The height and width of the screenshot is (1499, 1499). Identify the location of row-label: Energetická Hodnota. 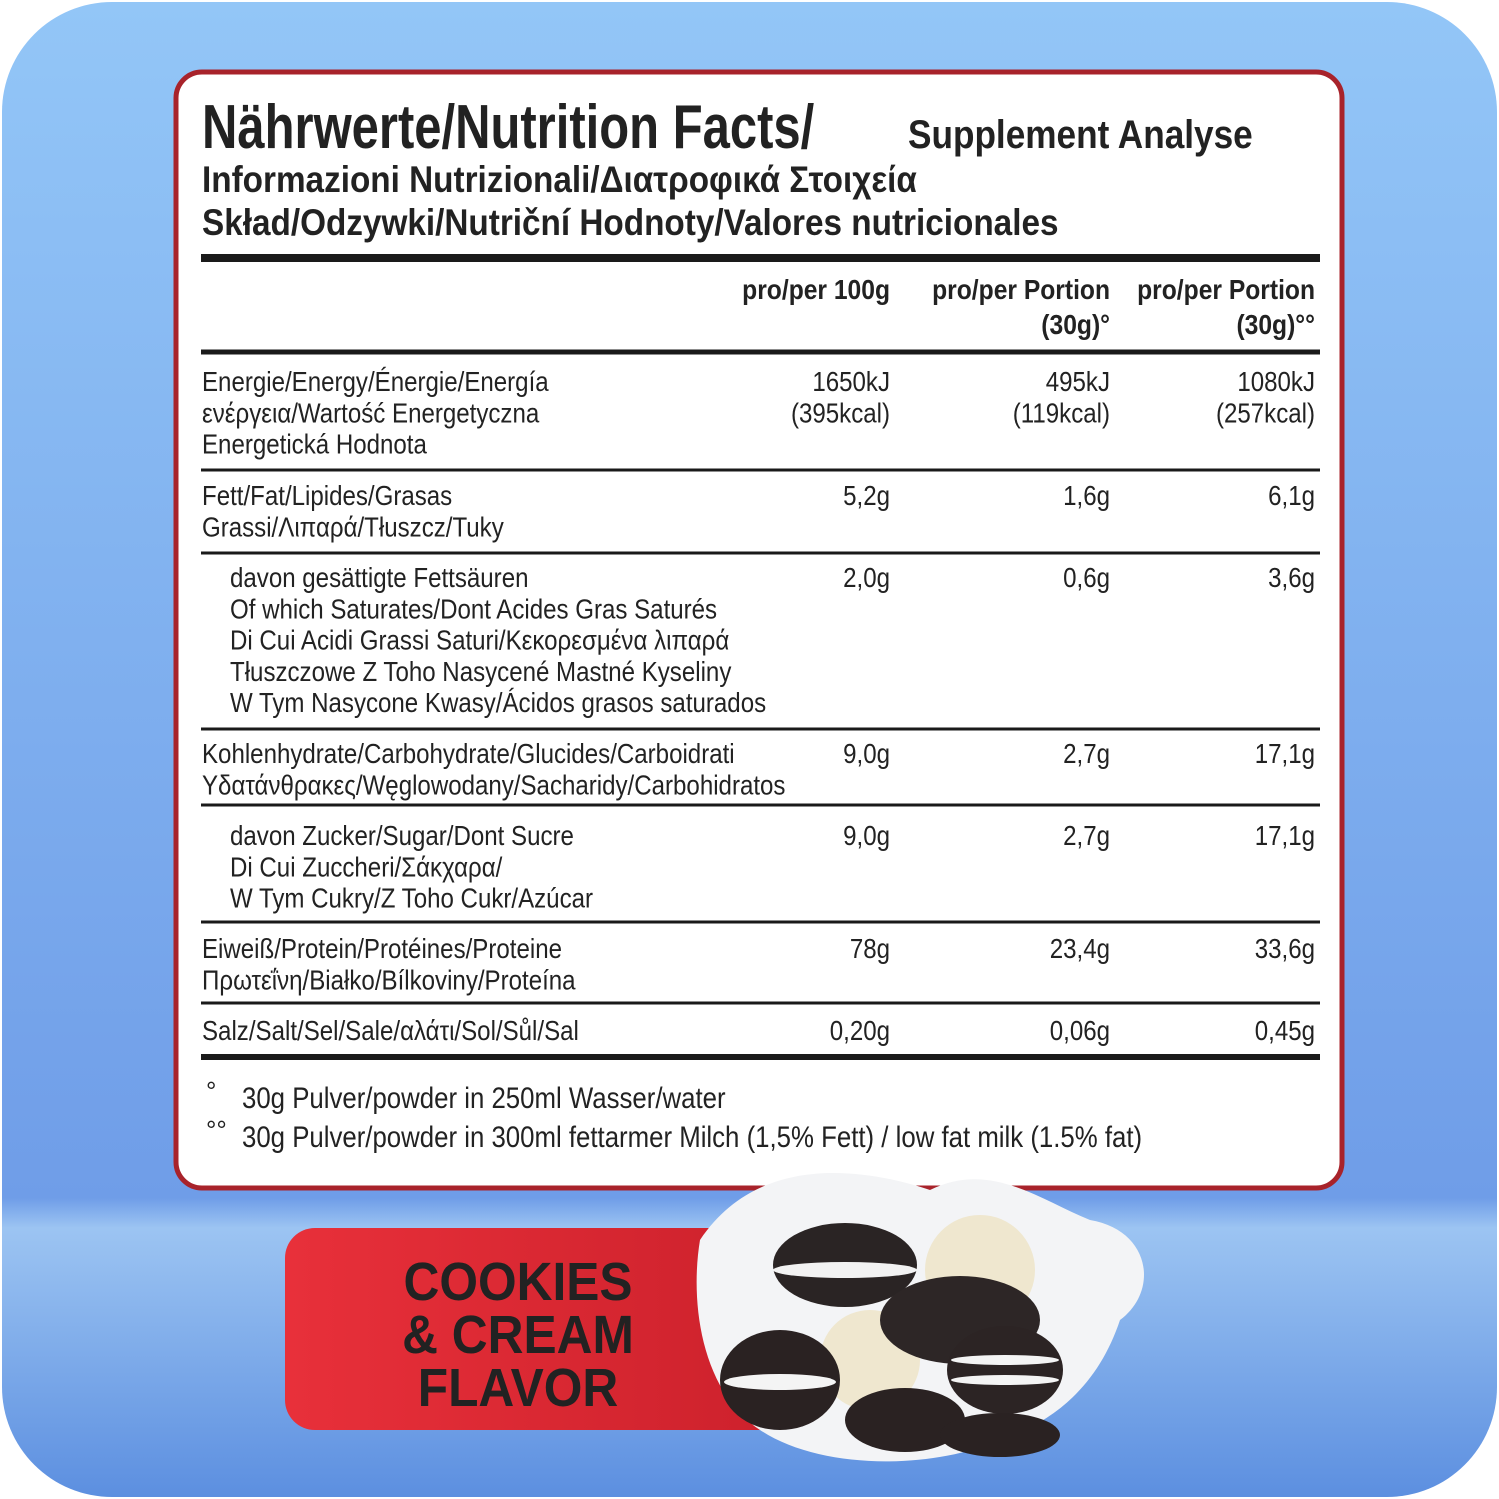
(314, 444).